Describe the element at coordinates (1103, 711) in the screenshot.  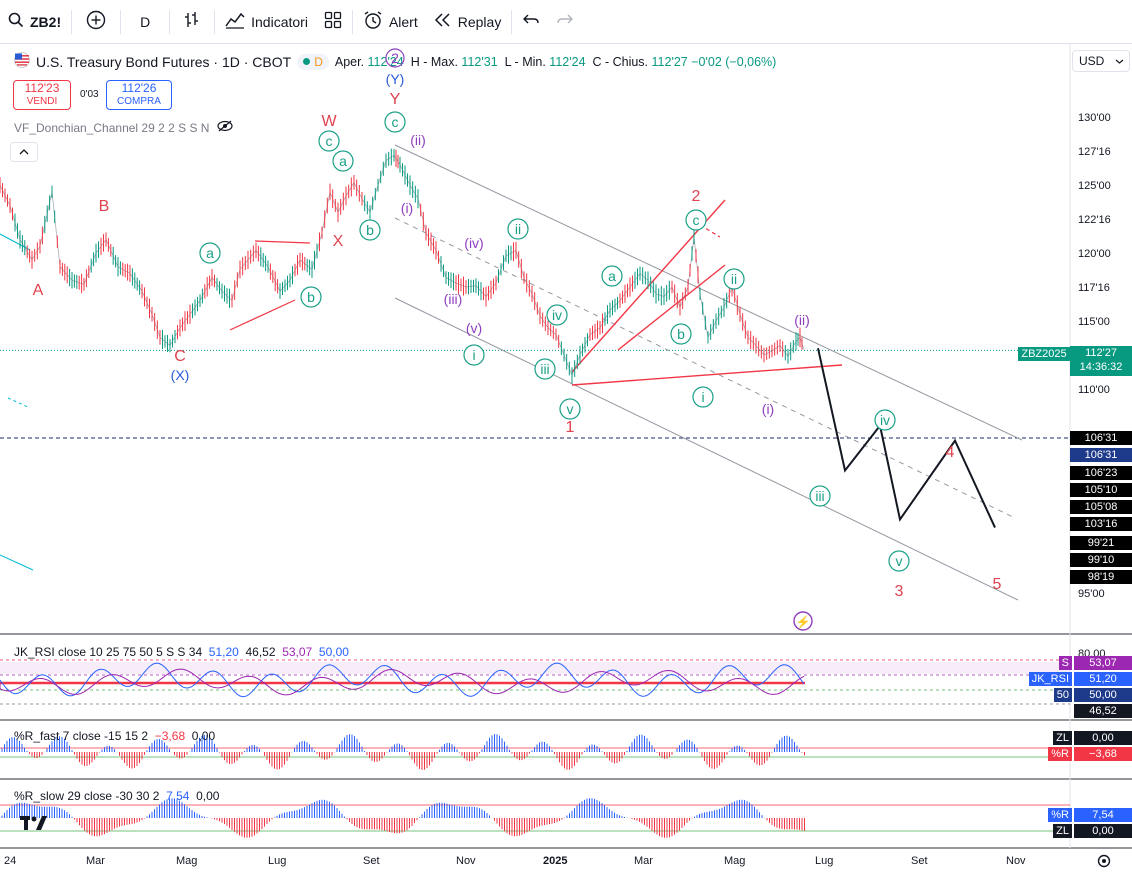
I see `rsi-axis-tag: 46,52` at that location.